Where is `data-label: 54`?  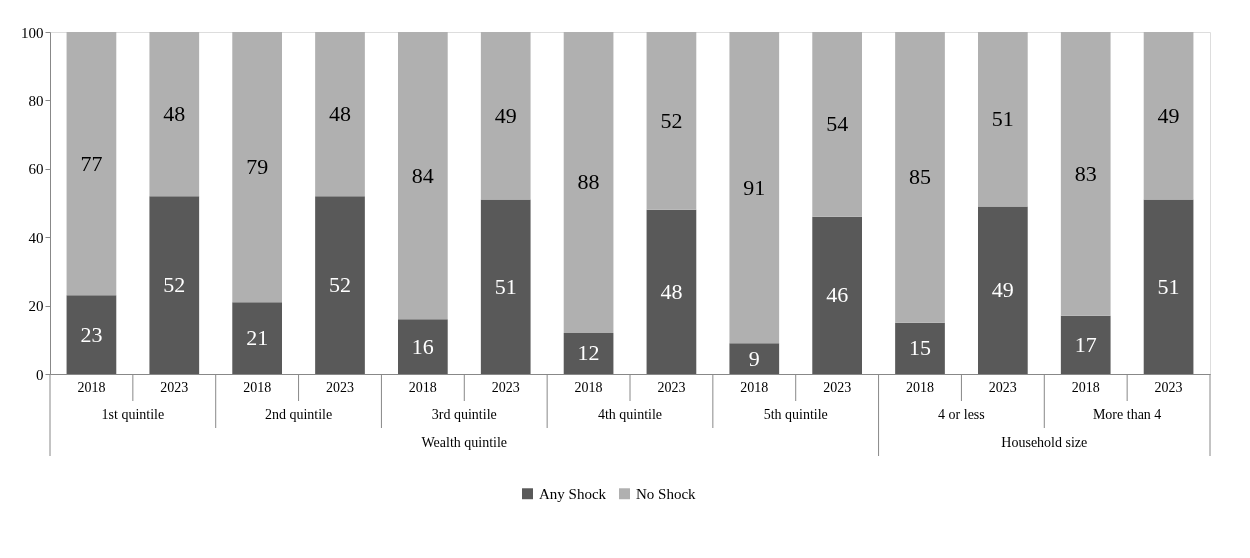
data-label: 54 is located at coordinates (837, 124).